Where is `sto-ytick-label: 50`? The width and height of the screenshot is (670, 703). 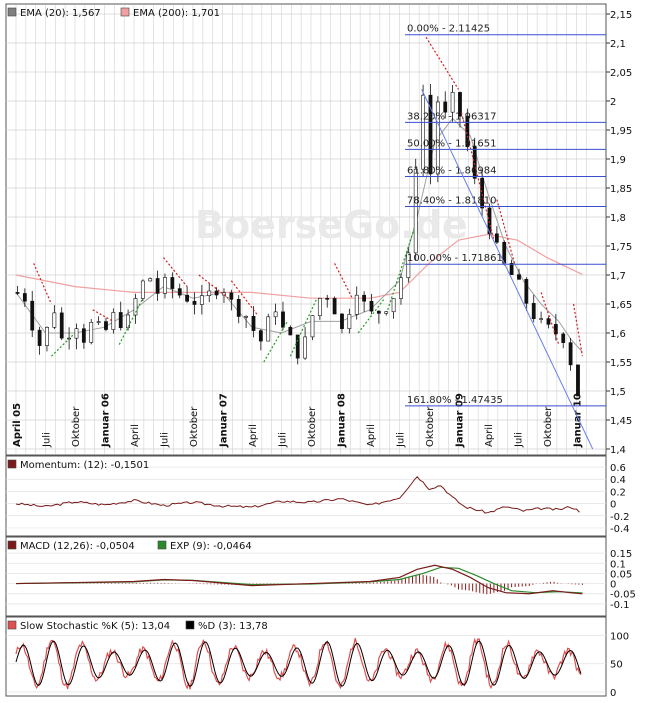
sto-ytick-label: 50 is located at coordinates (616, 665).